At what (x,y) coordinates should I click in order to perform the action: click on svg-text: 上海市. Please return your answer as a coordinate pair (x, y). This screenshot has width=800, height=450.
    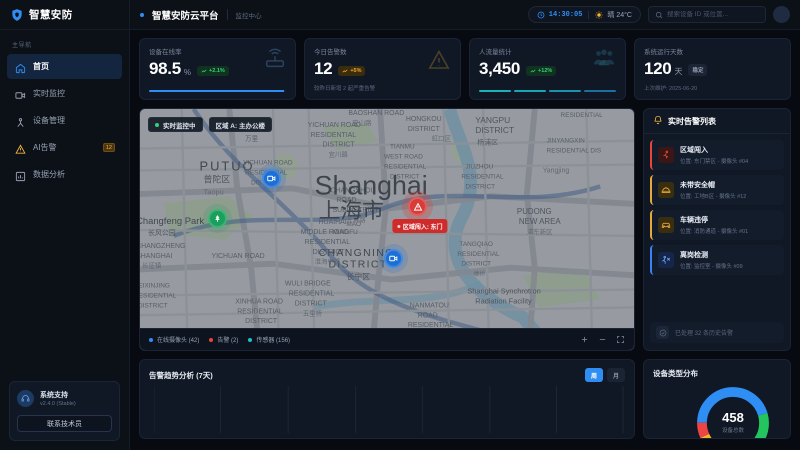
    Looking at the image, I should click on (351, 210).